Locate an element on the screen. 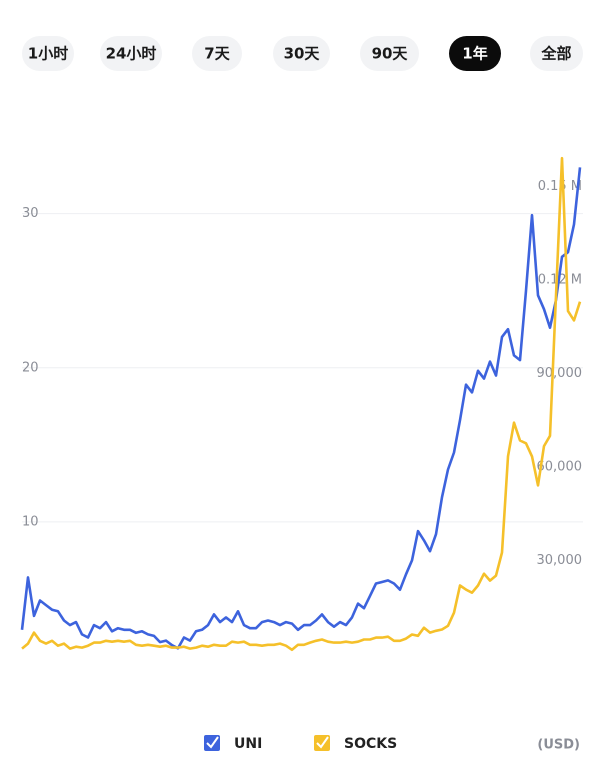 The width and height of the screenshot is (605, 779). tab-label: 30天 is located at coordinates (302, 54).